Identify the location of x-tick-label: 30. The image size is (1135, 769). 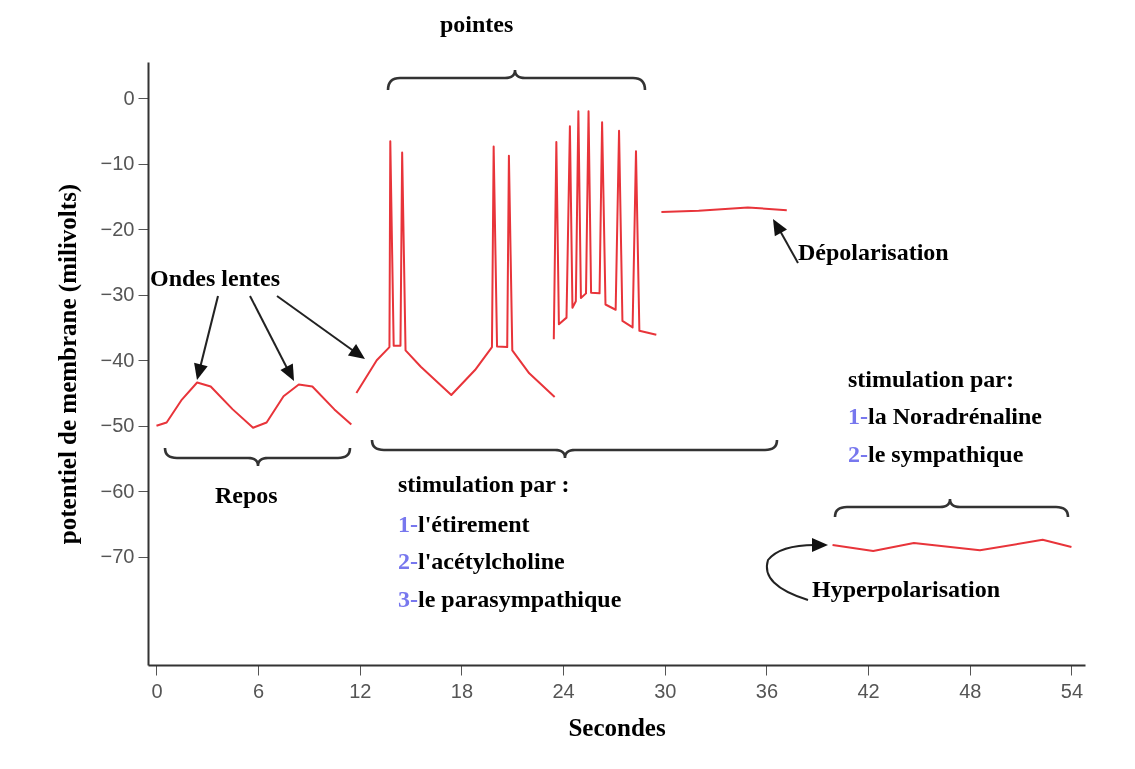
(665, 690).